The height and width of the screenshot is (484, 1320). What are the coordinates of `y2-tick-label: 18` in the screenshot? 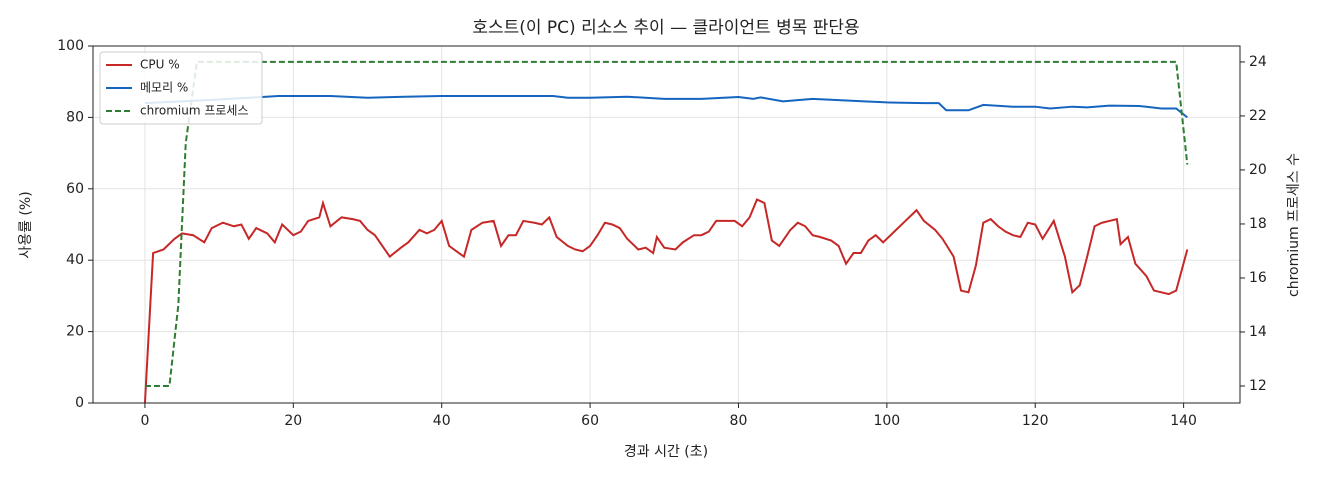 It's located at (1258, 224).